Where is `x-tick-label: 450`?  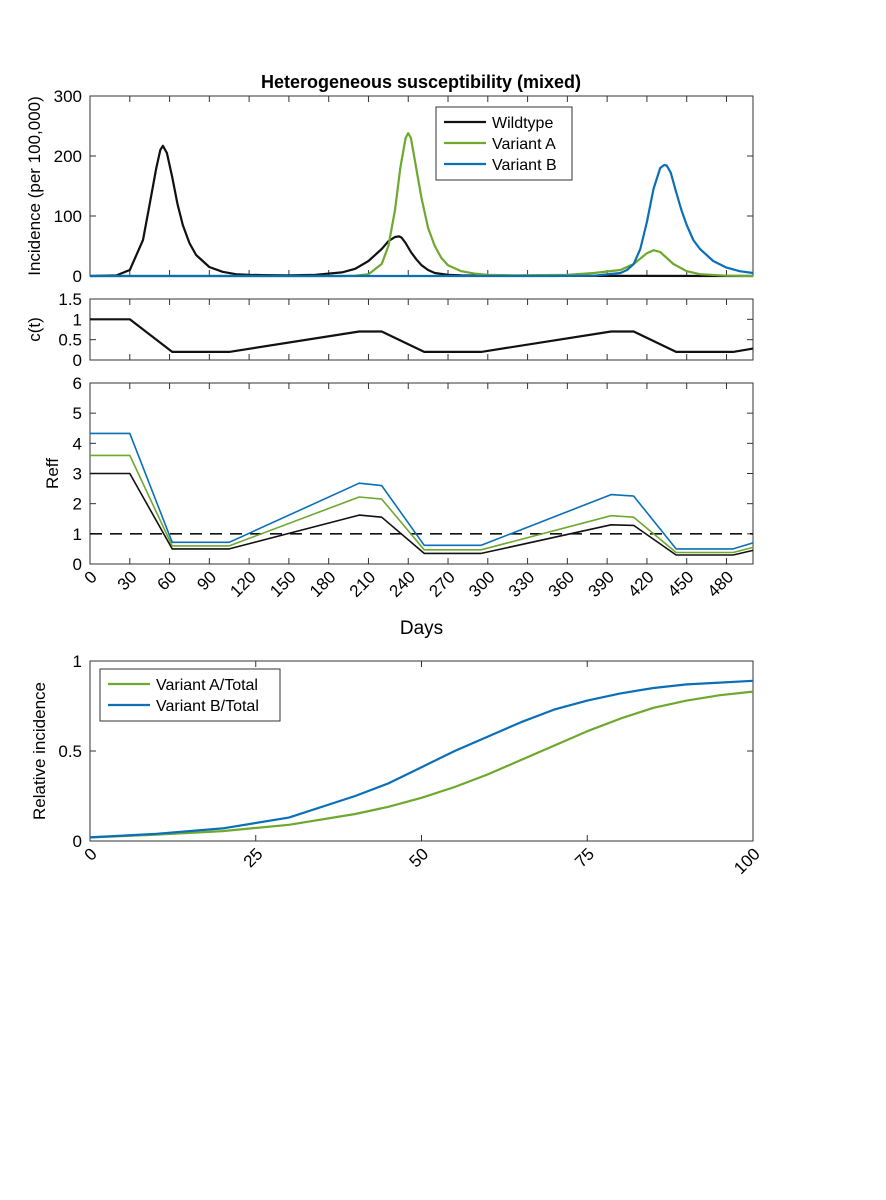 x-tick-label: 450 is located at coordinates (680, 583).